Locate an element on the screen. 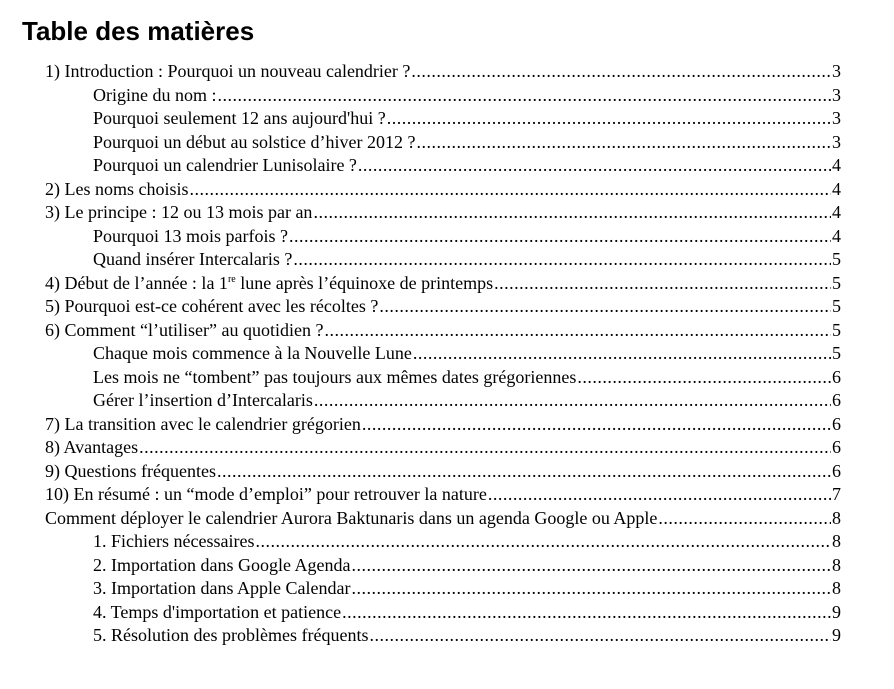 This screenshot has height=689, width=894. toc-entry: 2) Les noms choisis 4 is located at coordinates (447, 190).